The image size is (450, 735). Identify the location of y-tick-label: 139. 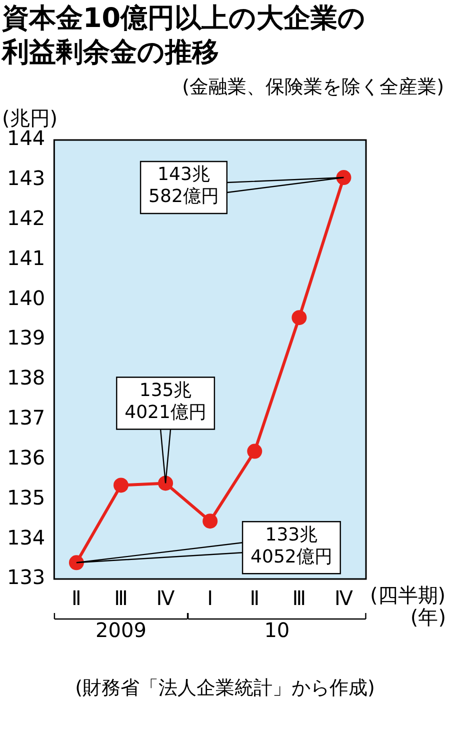
(26, 338).